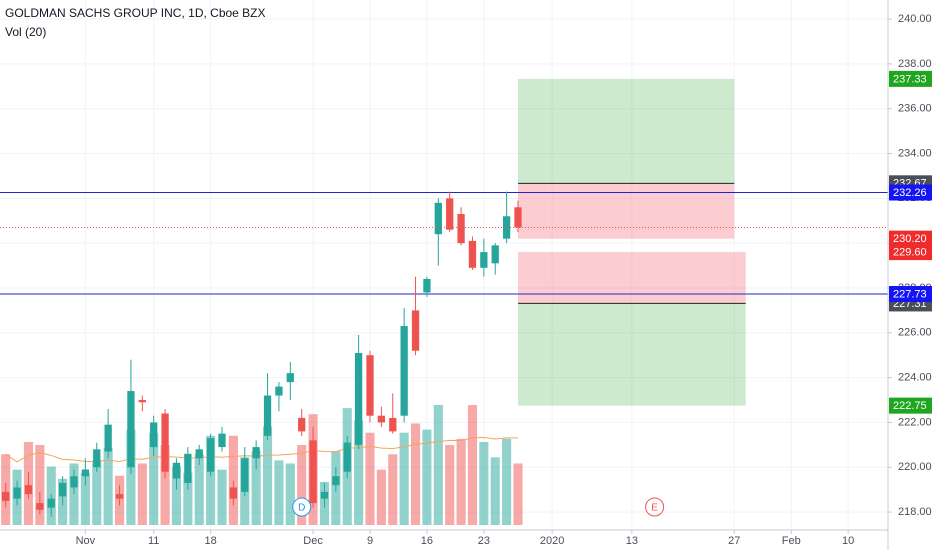  Describe the element at coordinates (484, 541) in the screenshot. I see `x-tick-label: 23` at that location.